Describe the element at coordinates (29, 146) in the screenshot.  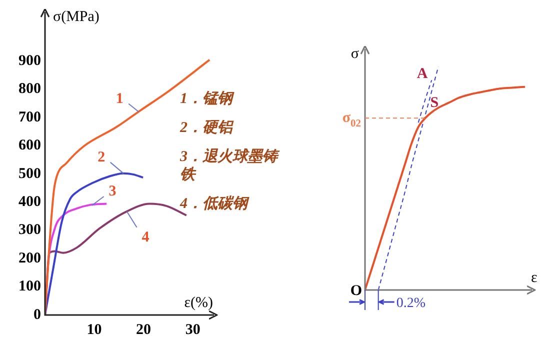
I see `y-tick-label: 600` at that location.